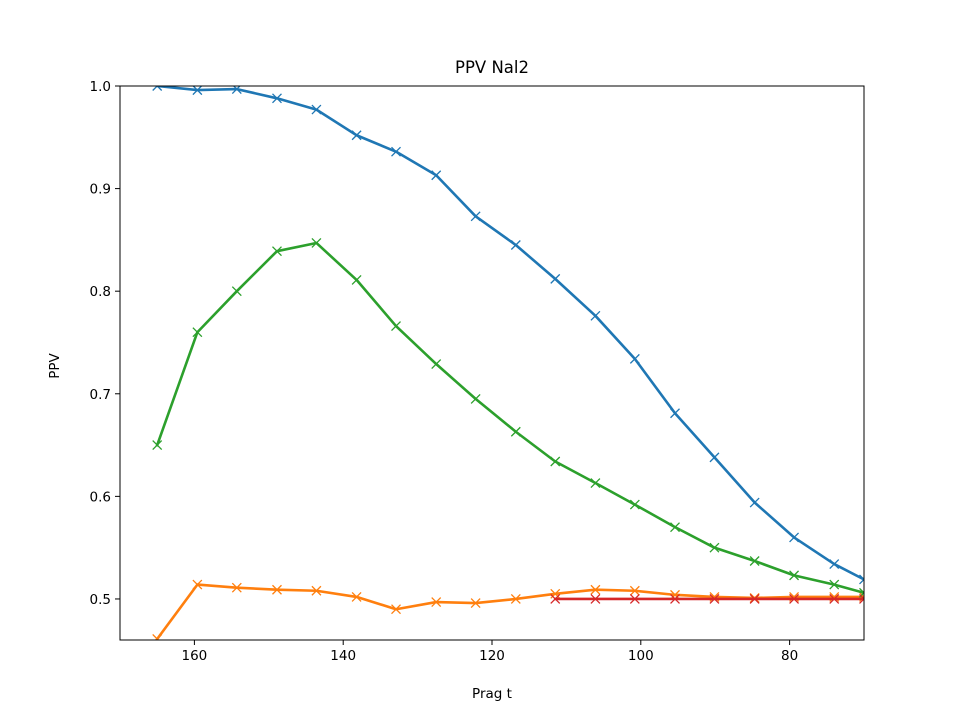 The image size is (960, 720). I want to click on chart-title: PPV Nal2, so click(492, 67).